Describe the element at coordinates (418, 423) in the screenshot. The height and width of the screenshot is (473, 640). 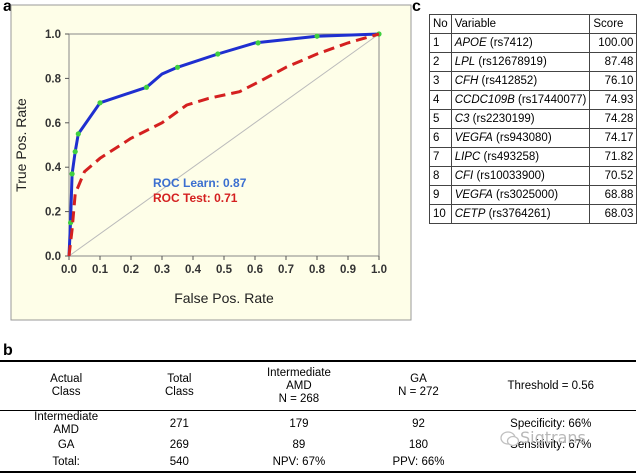
I see `ga-cell: 92` at that location.